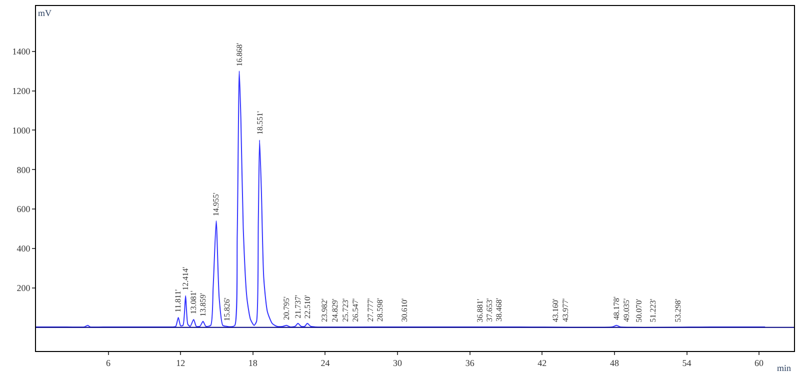 This screenshot has height=377, width=800. What do you see at coordinates (23, 169) in the screenshot?
I see `y-tick-label: 800` at bounding box center [23, 169].